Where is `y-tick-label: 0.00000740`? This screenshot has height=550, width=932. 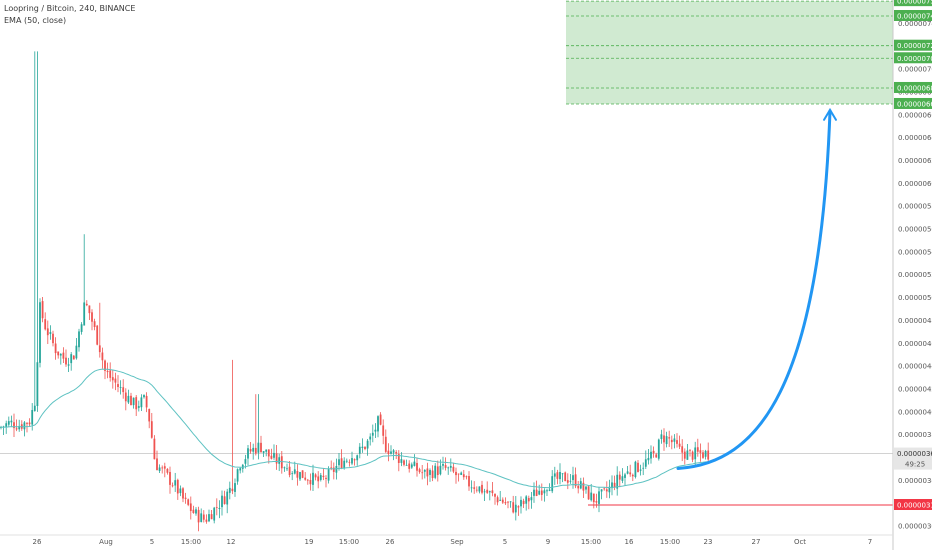
y-tick-label: 0.00000740 is located at coordinates (915, 24).